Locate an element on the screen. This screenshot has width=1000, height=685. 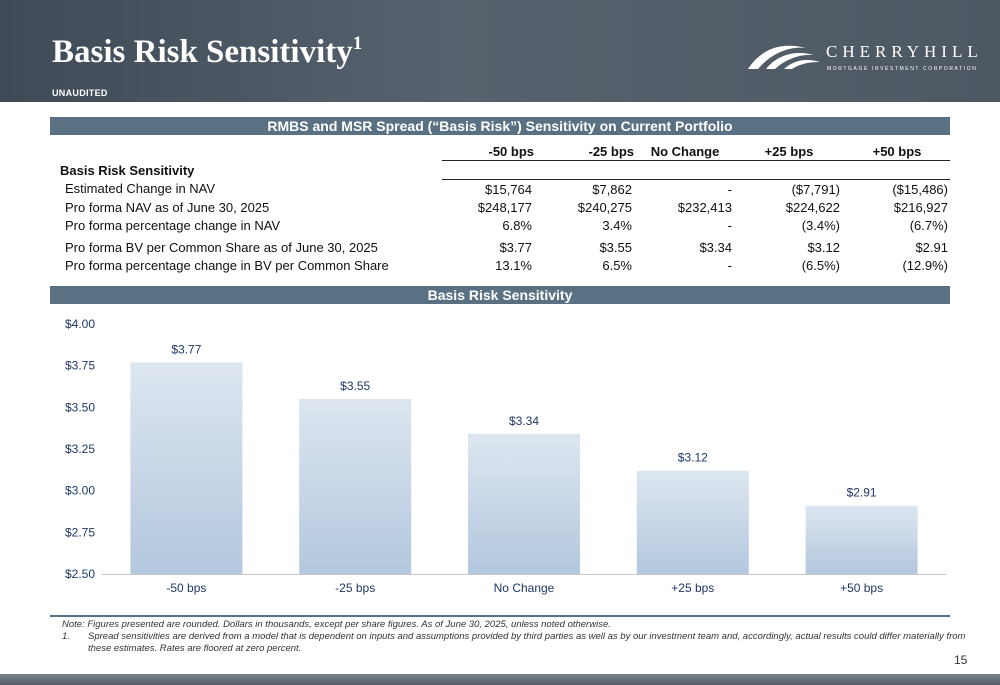
table-cell: $3.12 is located at coordinates (823, 247).